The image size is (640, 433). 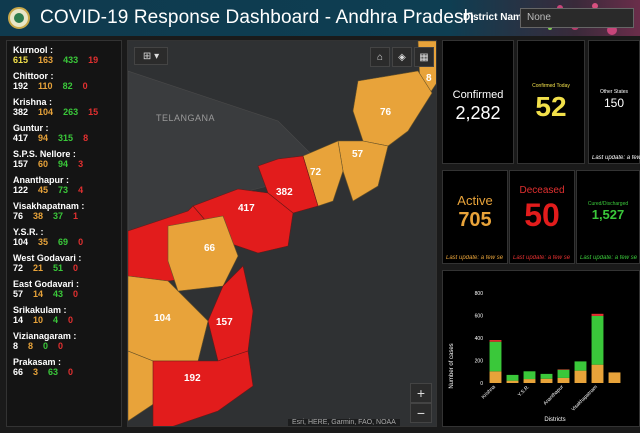 I want to click on other-states-card: Other States 150 Last update: a few se, so click(x=614, y=102).